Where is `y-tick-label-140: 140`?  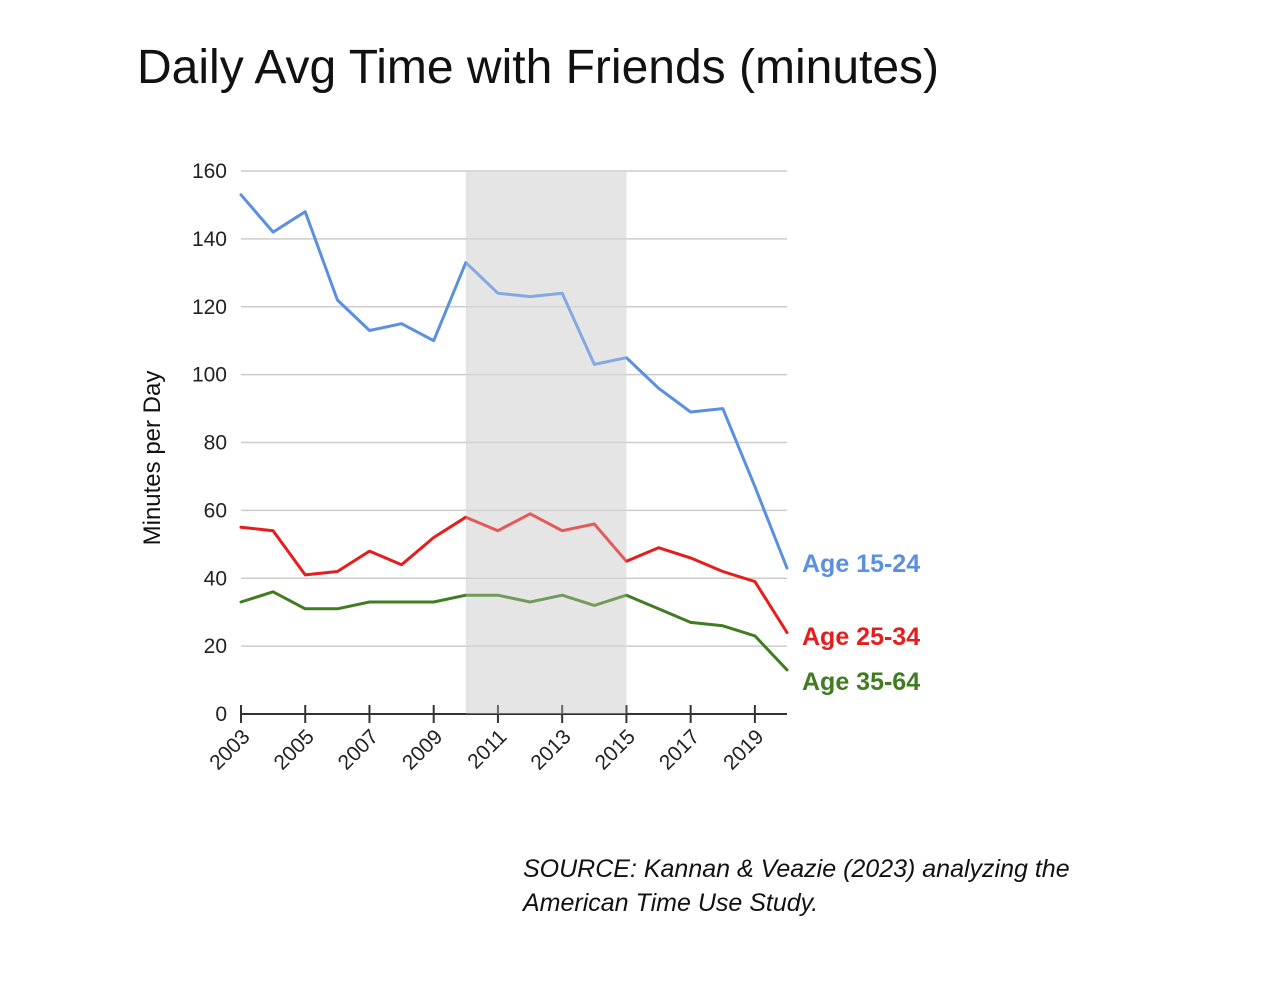
y-tick-label-140: 140 is located at coordinates (209, 239).